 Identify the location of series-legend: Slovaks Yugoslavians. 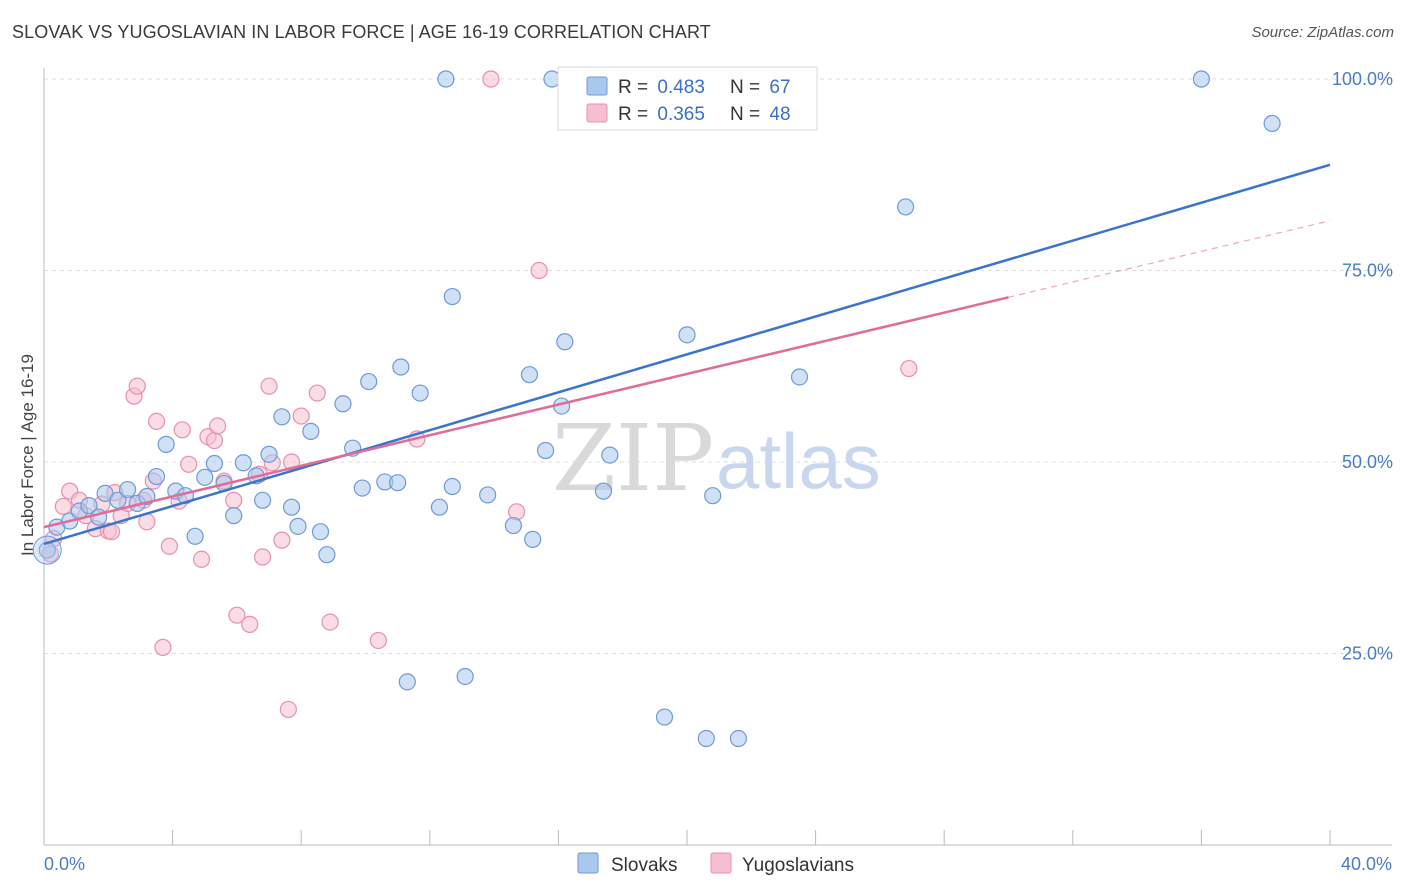
(715, 864).